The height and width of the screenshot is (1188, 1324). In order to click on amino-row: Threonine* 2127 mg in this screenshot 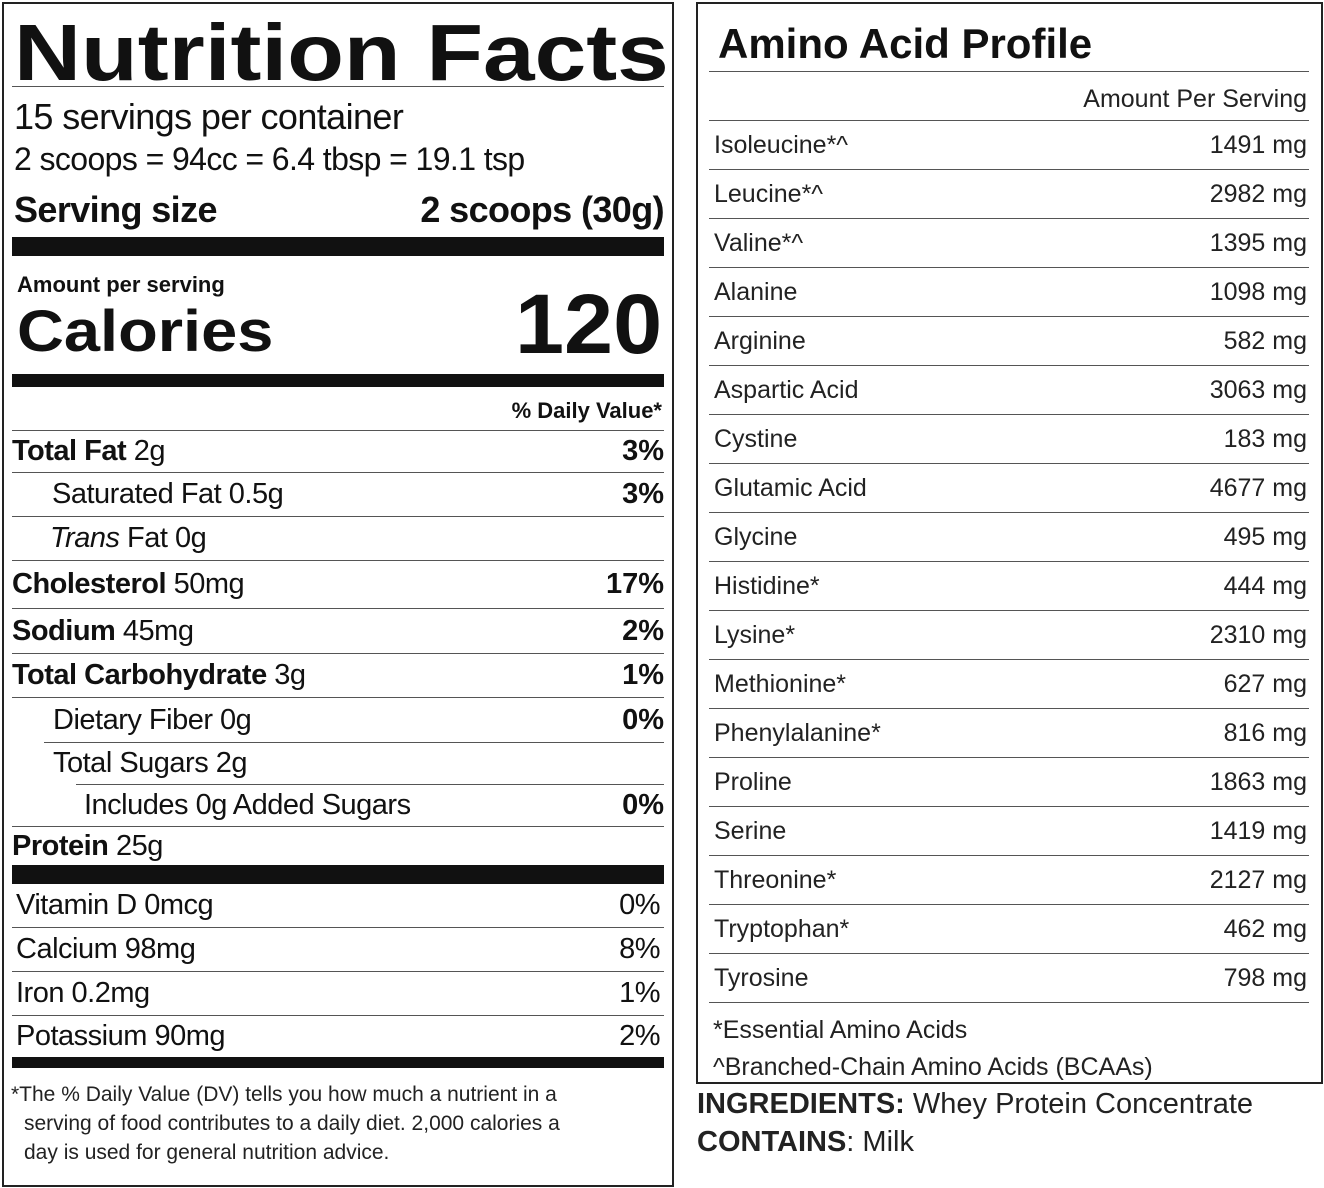, I will do `click(1009, 880)`.